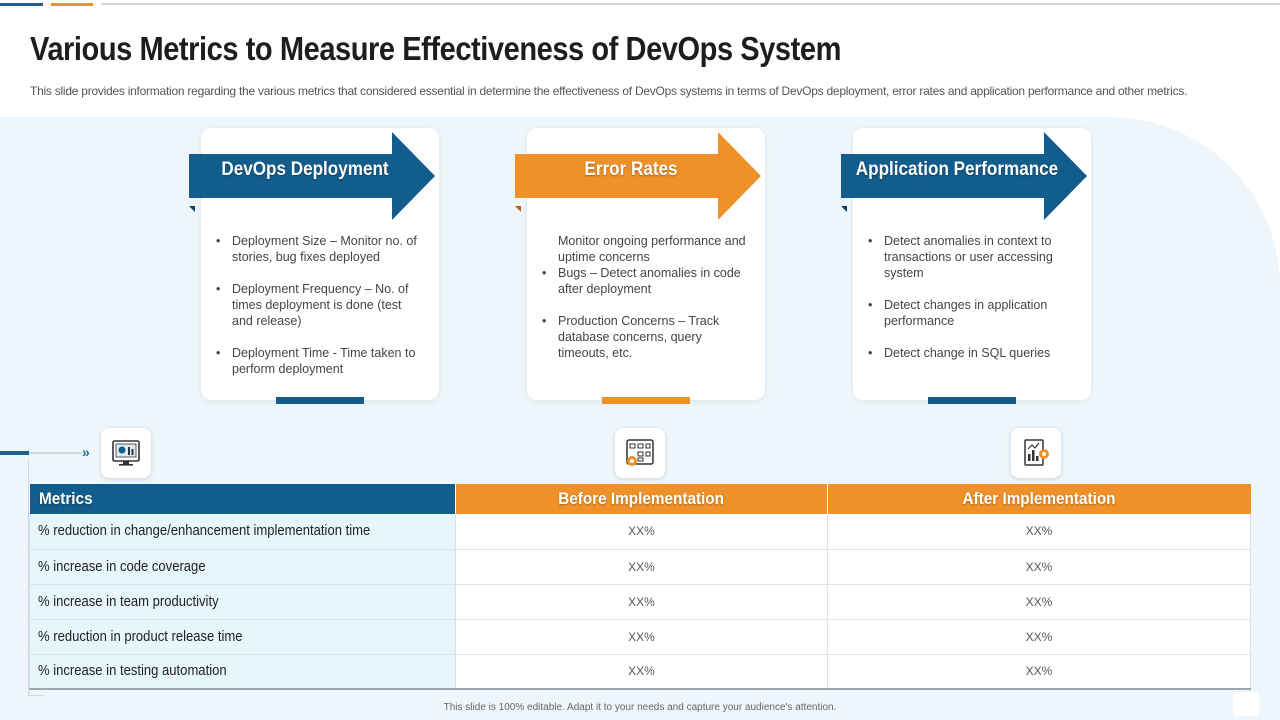  I want to click on connector-line, so click(41, 453).